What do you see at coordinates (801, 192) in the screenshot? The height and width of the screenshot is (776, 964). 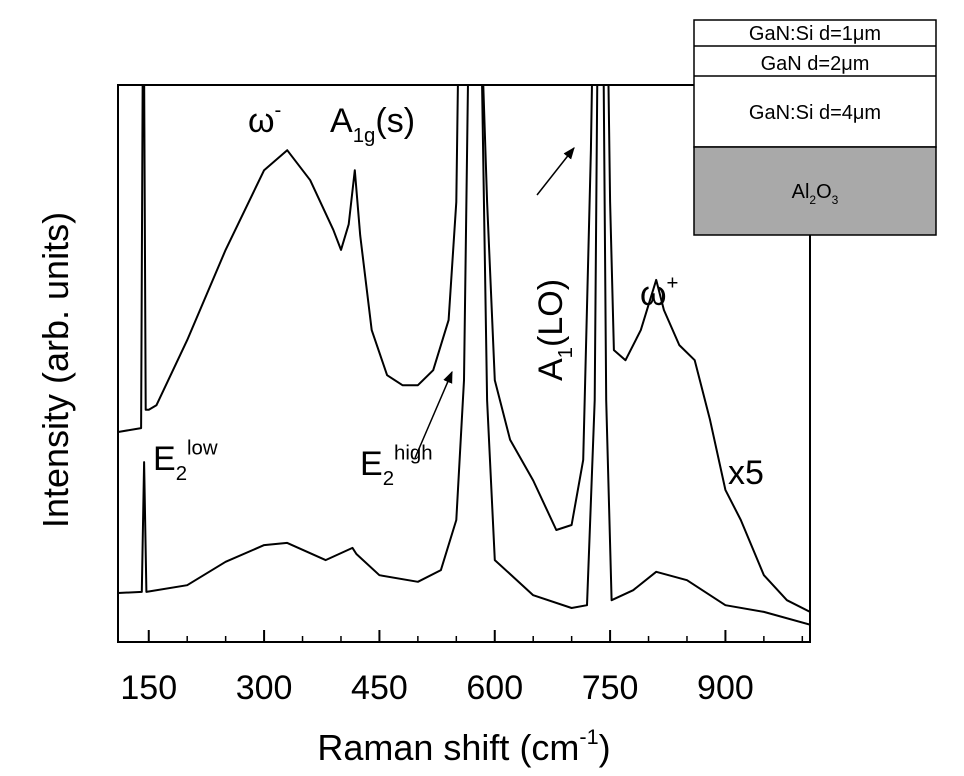 I see `inset-label-part: Al` at bounding box center [801, 192].